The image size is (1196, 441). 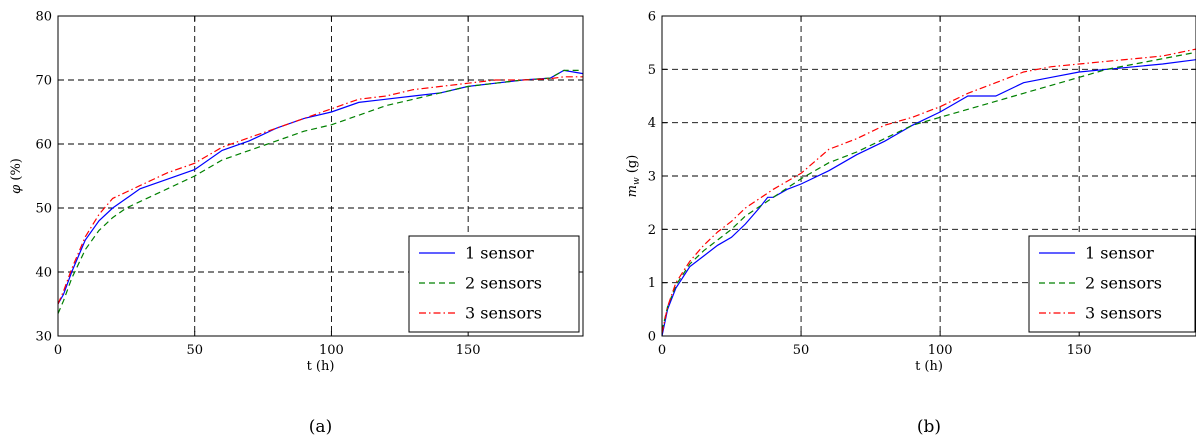 I want to click on y-tick-label: 80, so click(x=43, y=17).